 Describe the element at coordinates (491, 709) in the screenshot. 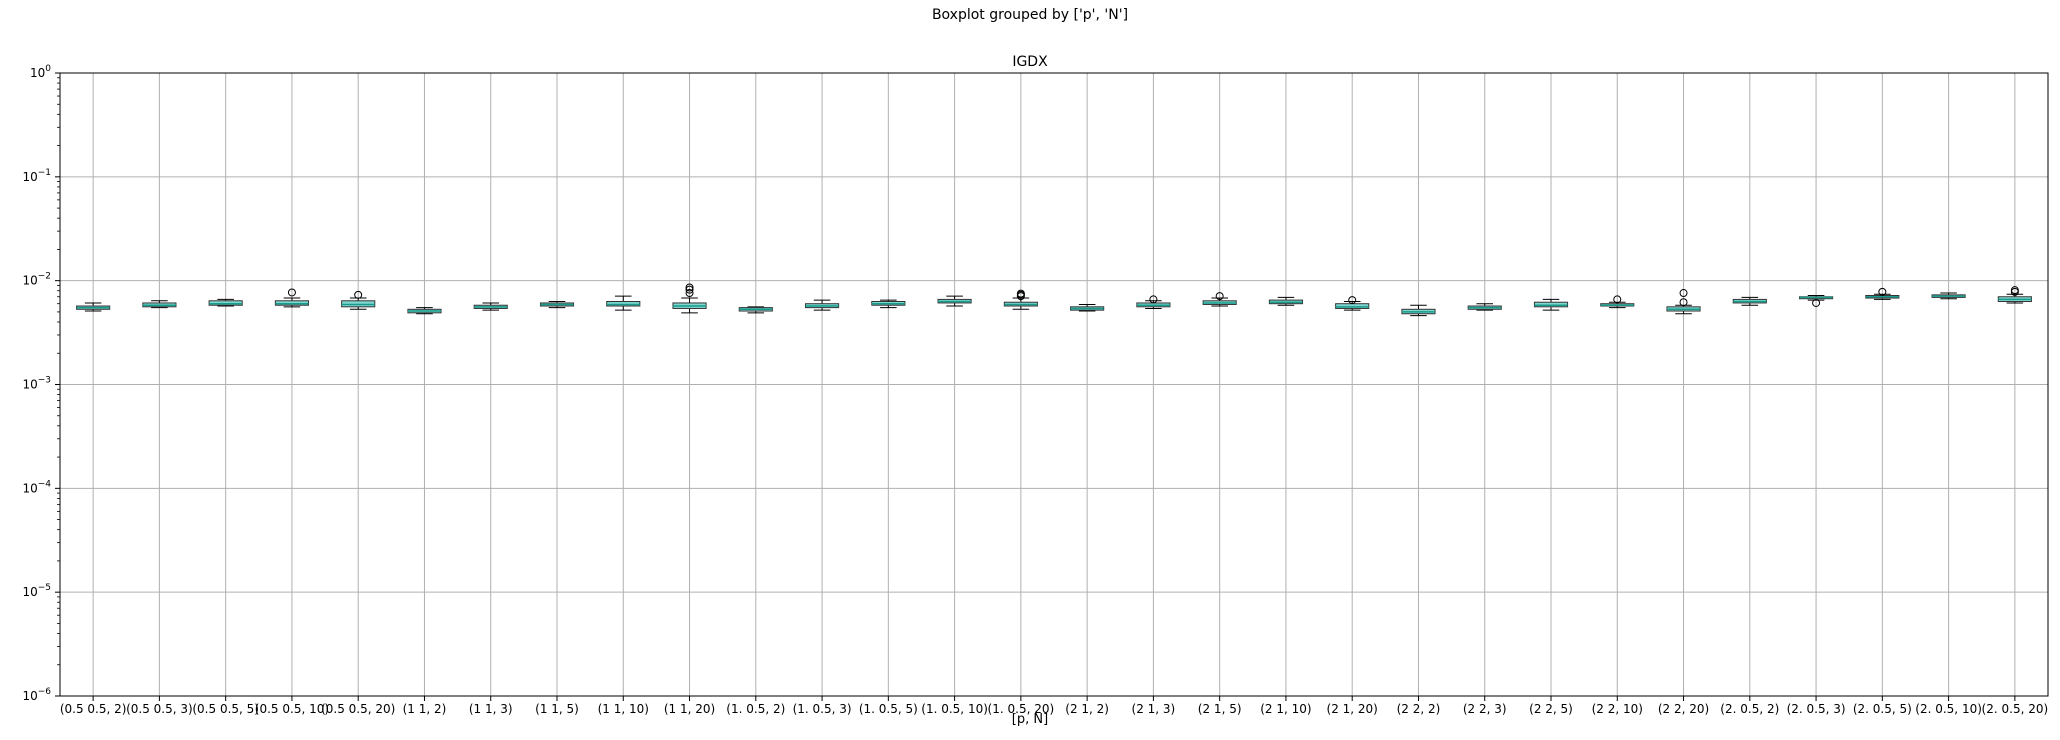

I see `x-tick-label: (1 1, 3)` at that location.